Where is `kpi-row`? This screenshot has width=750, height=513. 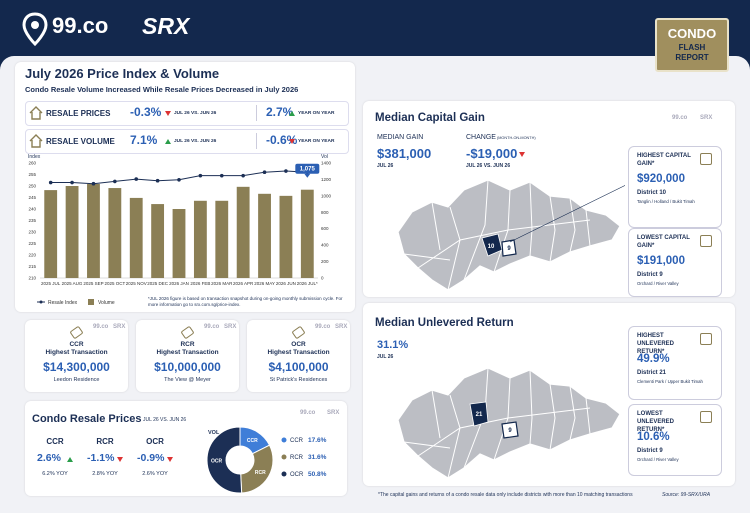 kpi-row is located at coordinates (187, 113).